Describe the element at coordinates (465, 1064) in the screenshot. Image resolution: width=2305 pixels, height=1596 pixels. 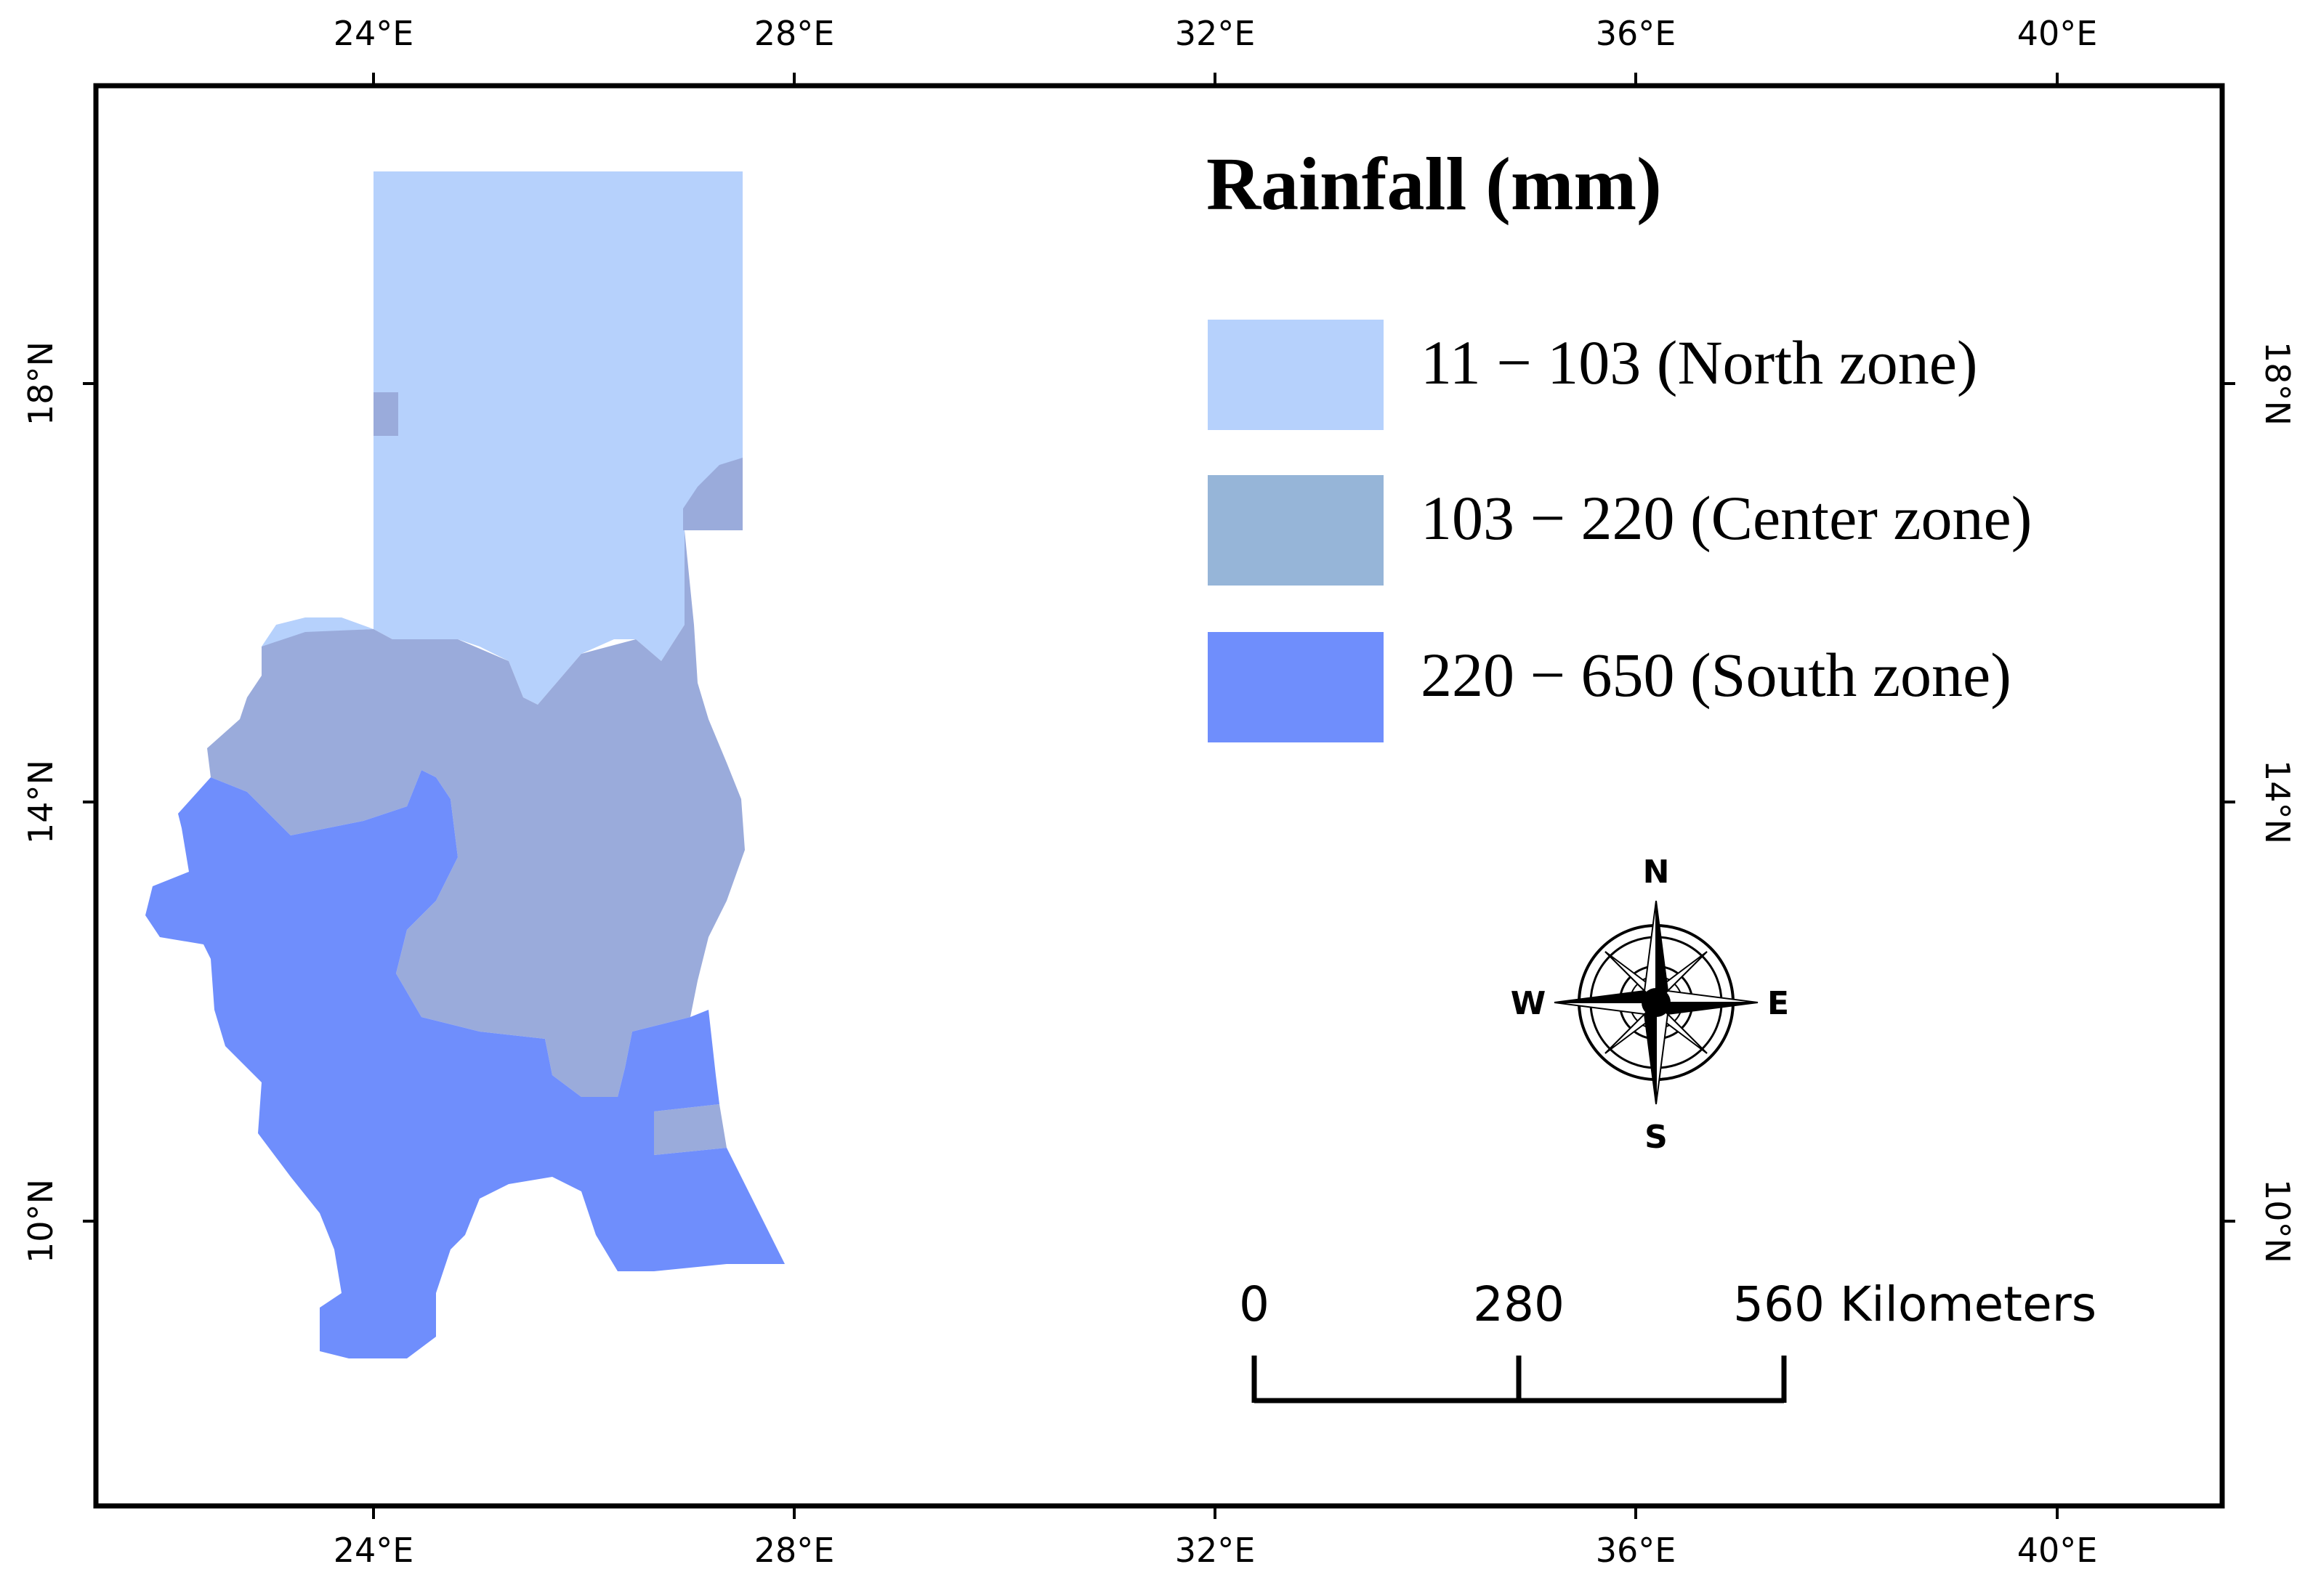
I see `south-zone` at that location.